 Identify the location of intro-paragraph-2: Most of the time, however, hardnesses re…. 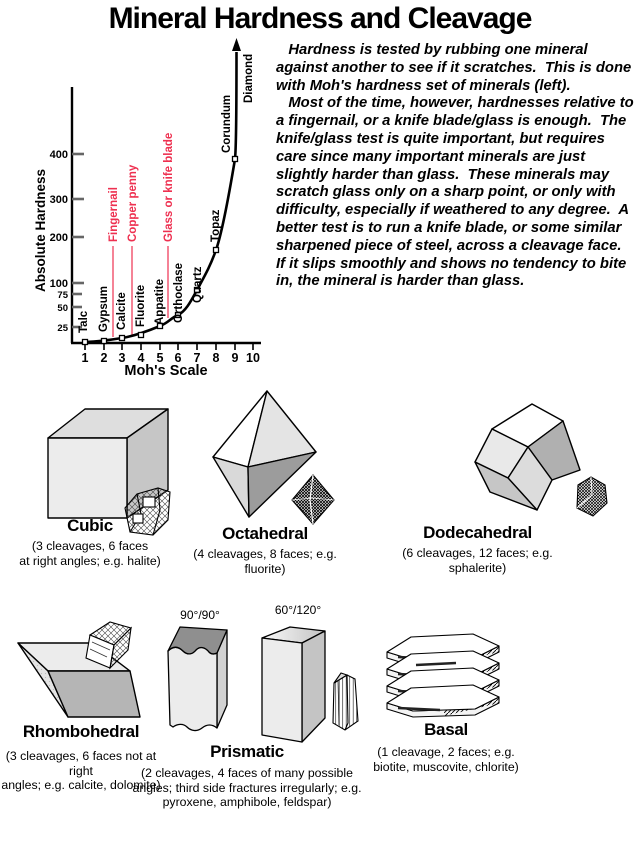
(457, 192).